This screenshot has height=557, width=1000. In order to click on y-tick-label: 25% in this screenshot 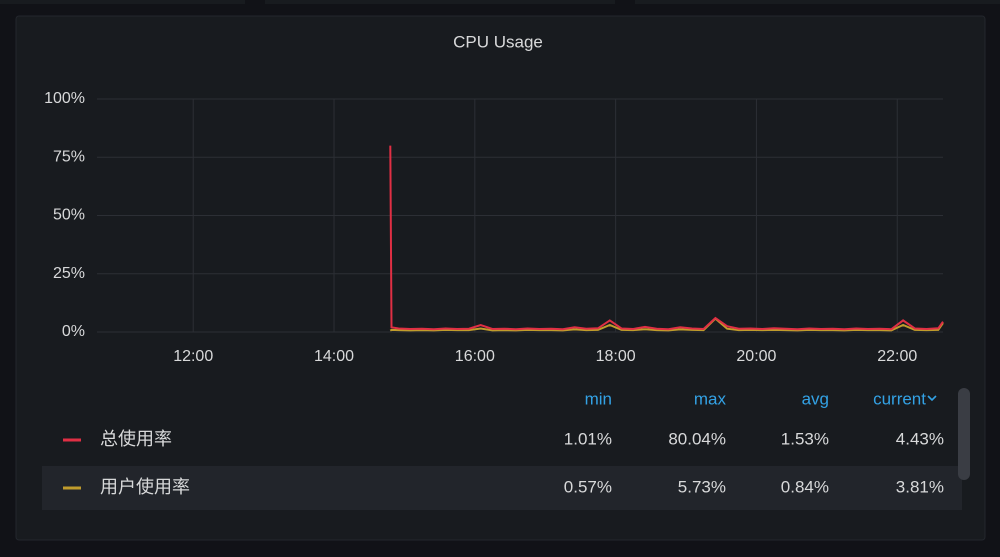, I will do `click(69, 273)`.